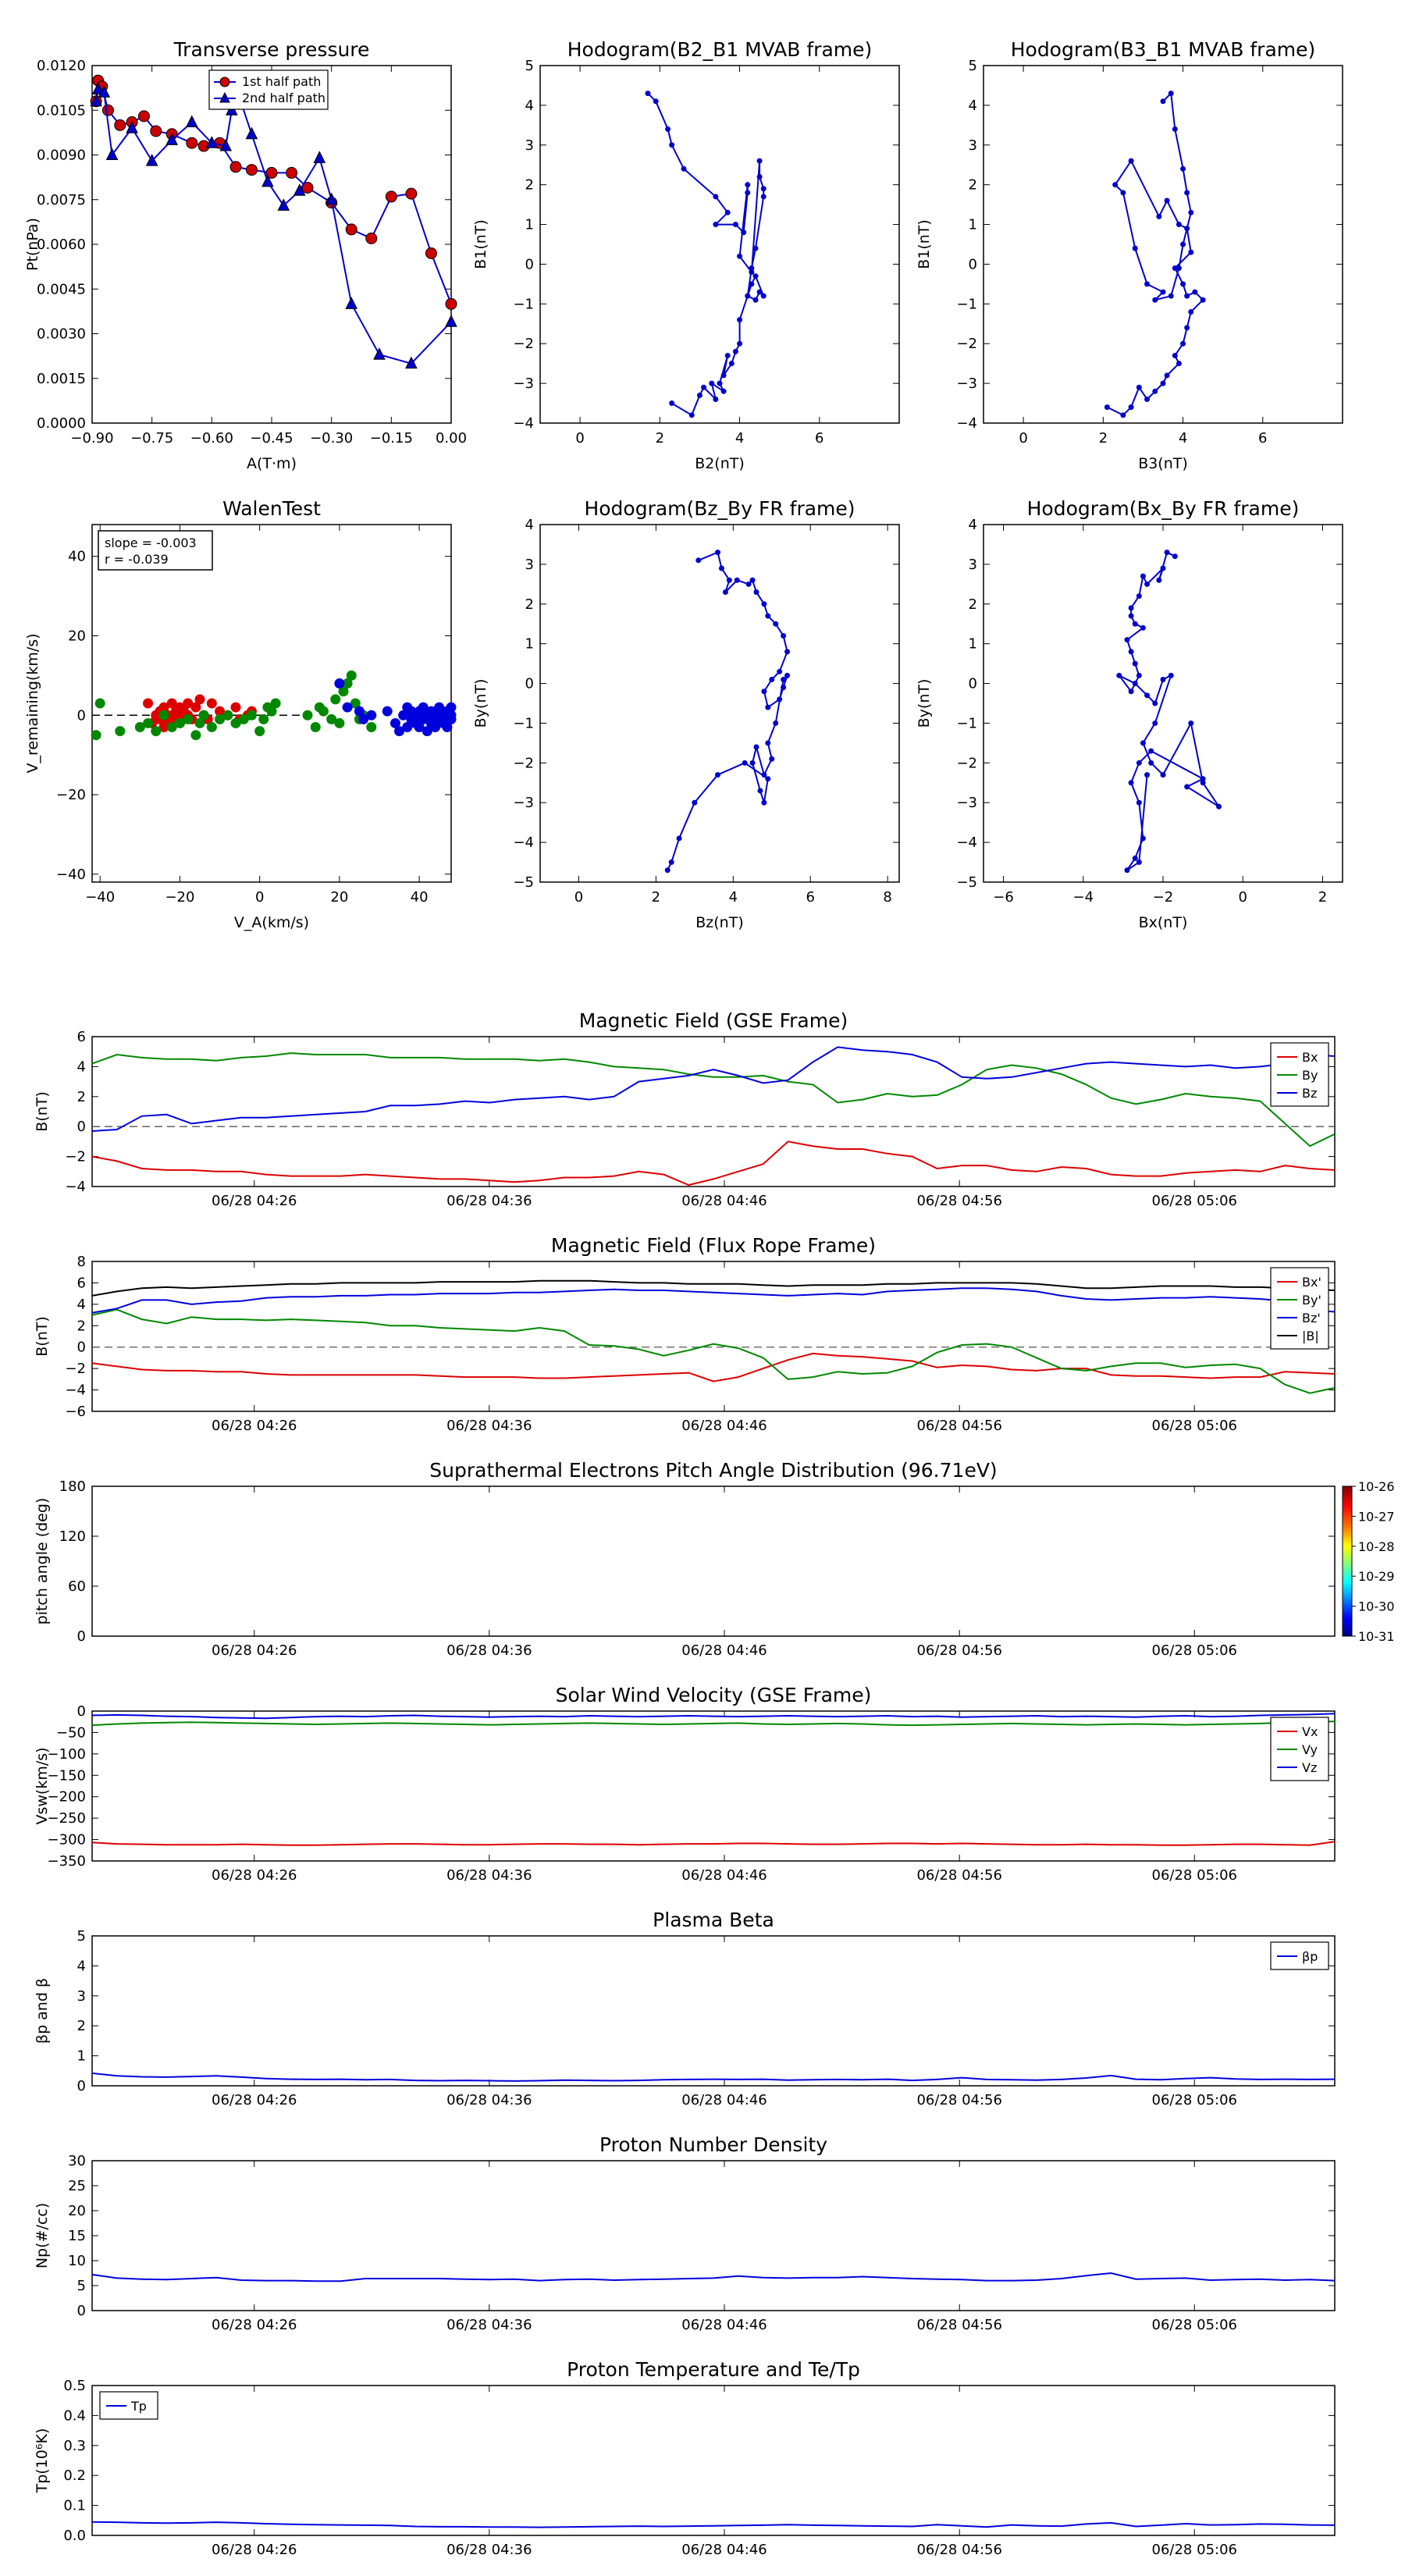 Image resolution: width=1405 pixels, height=2576 pixels. Describe the element at coordinates (714, 1723) in the screenshot. I see `series-line-Vy` at that location.